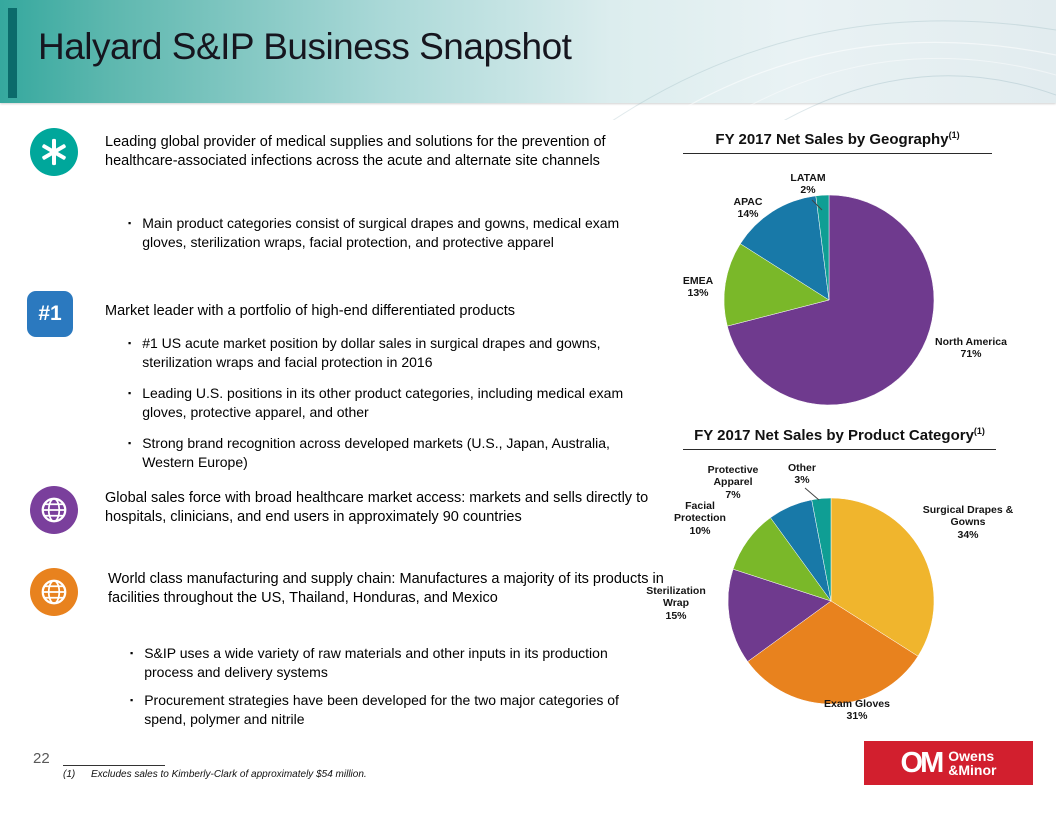 The height and width of the screenshot is (816, 1056). What do you see at coordinates (832, 139) in the screenshot?
I see `chart-title-text: FY 2017 Net Sales by Geography` at bounding box center [832, 139].